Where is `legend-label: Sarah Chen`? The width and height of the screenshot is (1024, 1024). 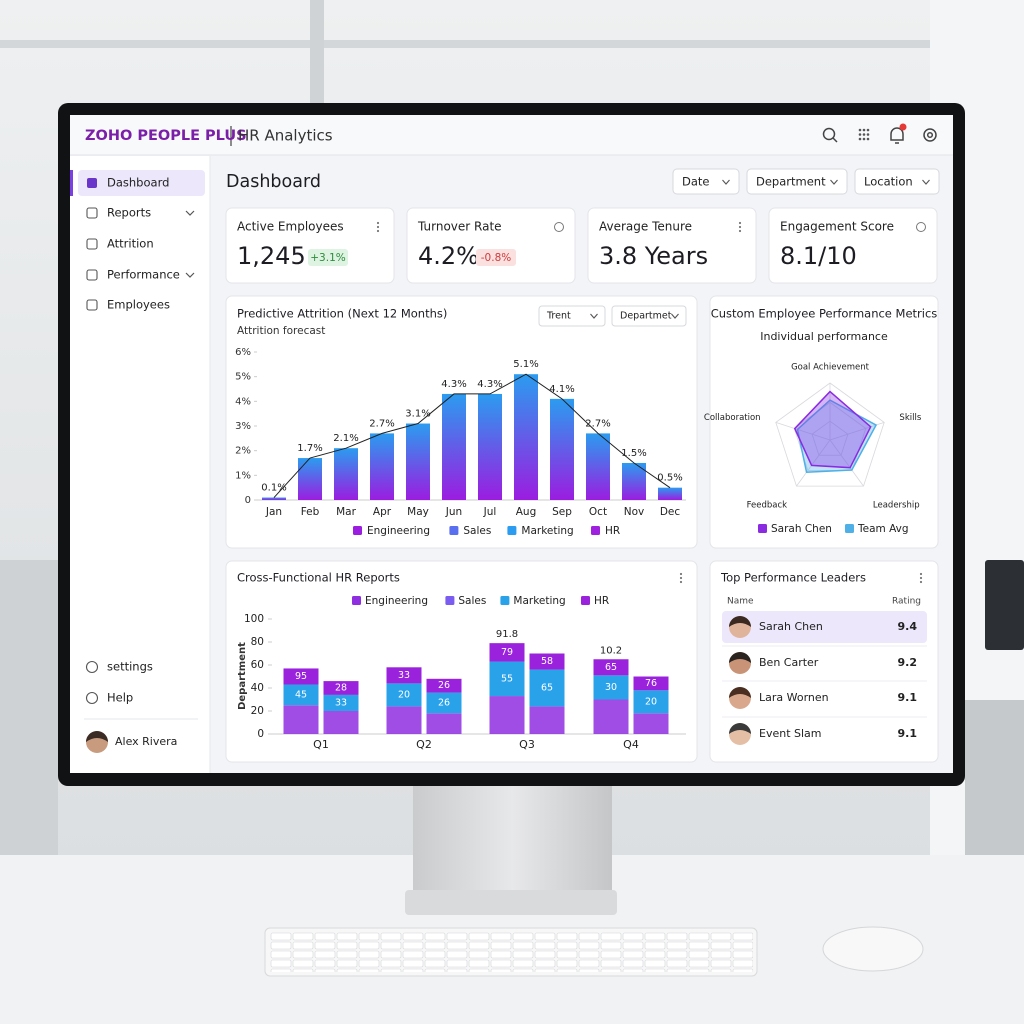
legend-label: Sarah Chen is located at coordinates (801, 529).